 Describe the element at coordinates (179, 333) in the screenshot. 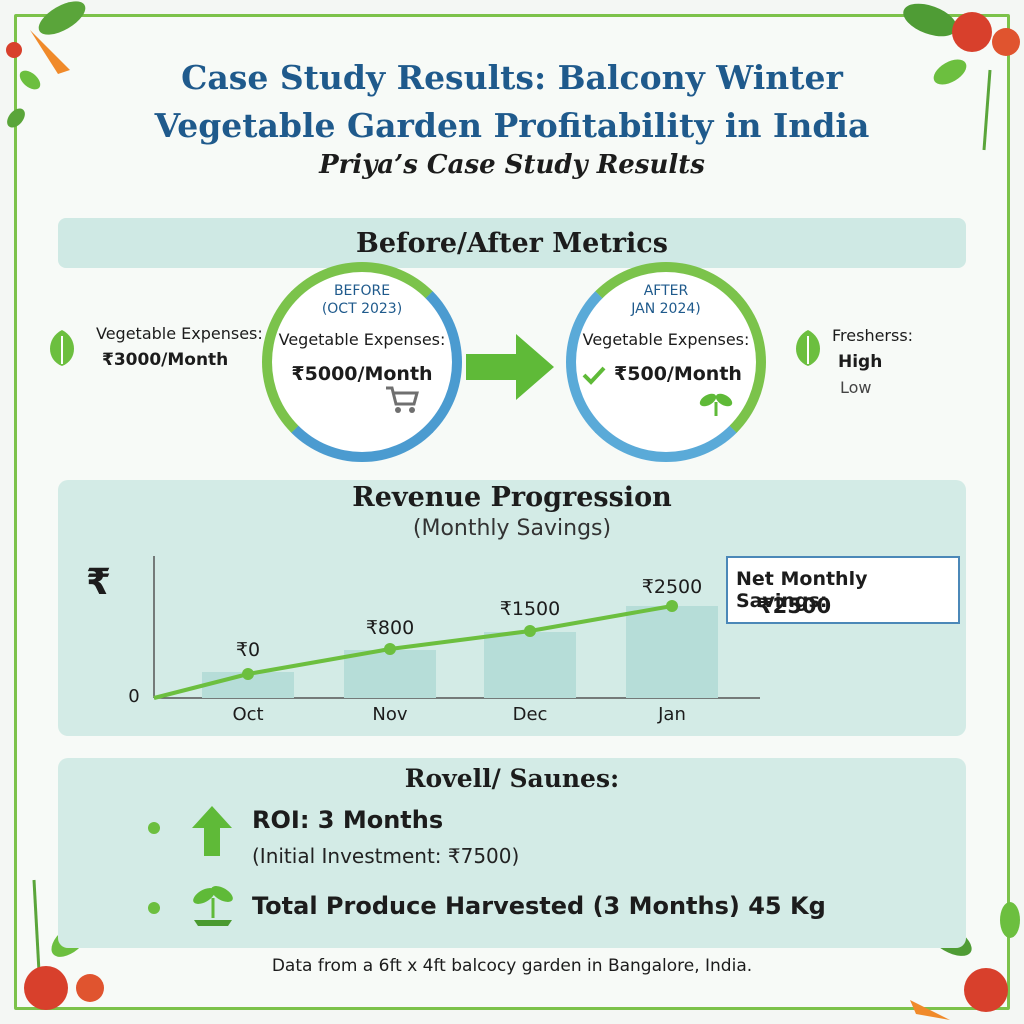

I see `left-expense-label: Vegetable Expenses:` at that location.